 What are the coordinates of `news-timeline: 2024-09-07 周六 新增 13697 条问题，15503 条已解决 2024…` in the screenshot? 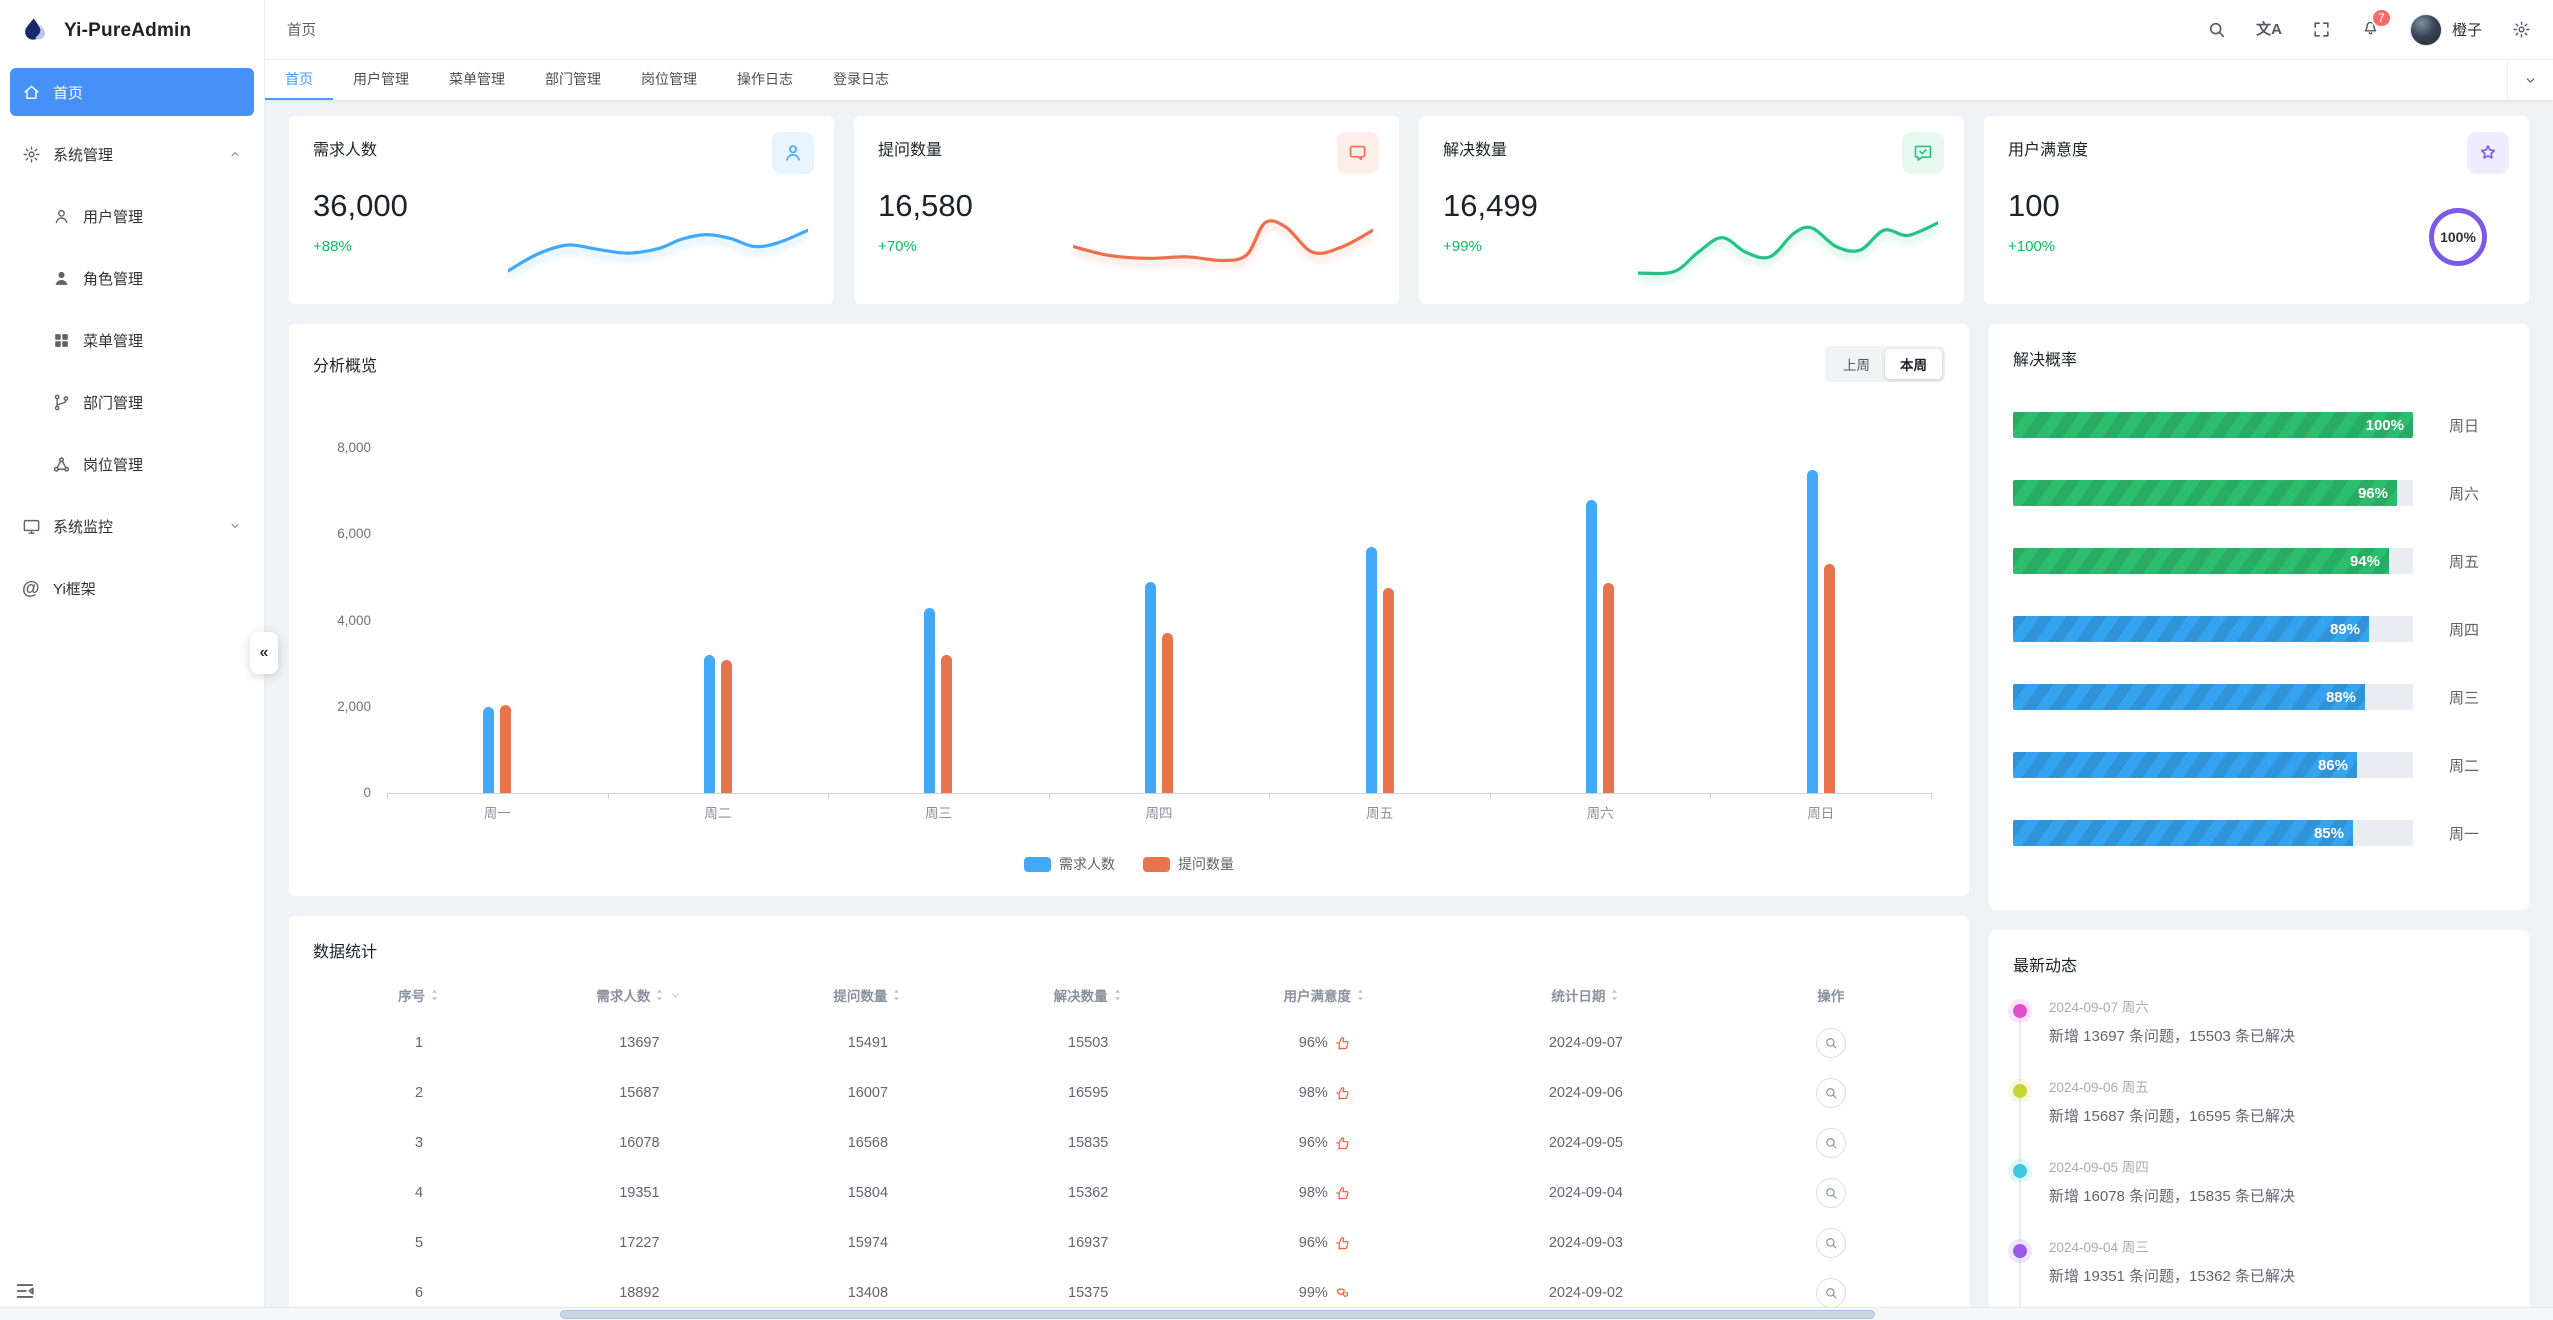 It's located at (2259, 1158).